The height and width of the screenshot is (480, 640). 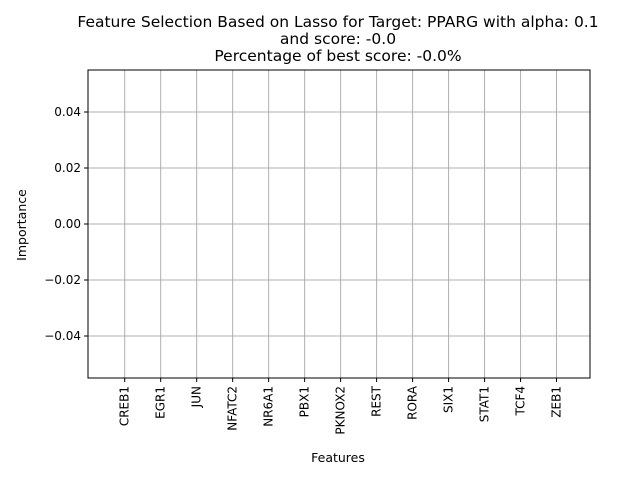 What do you see at coordinates (305, 401) in the screenshot?
I see `x-tick-label: PBX1` at bounding box center [305, 401].